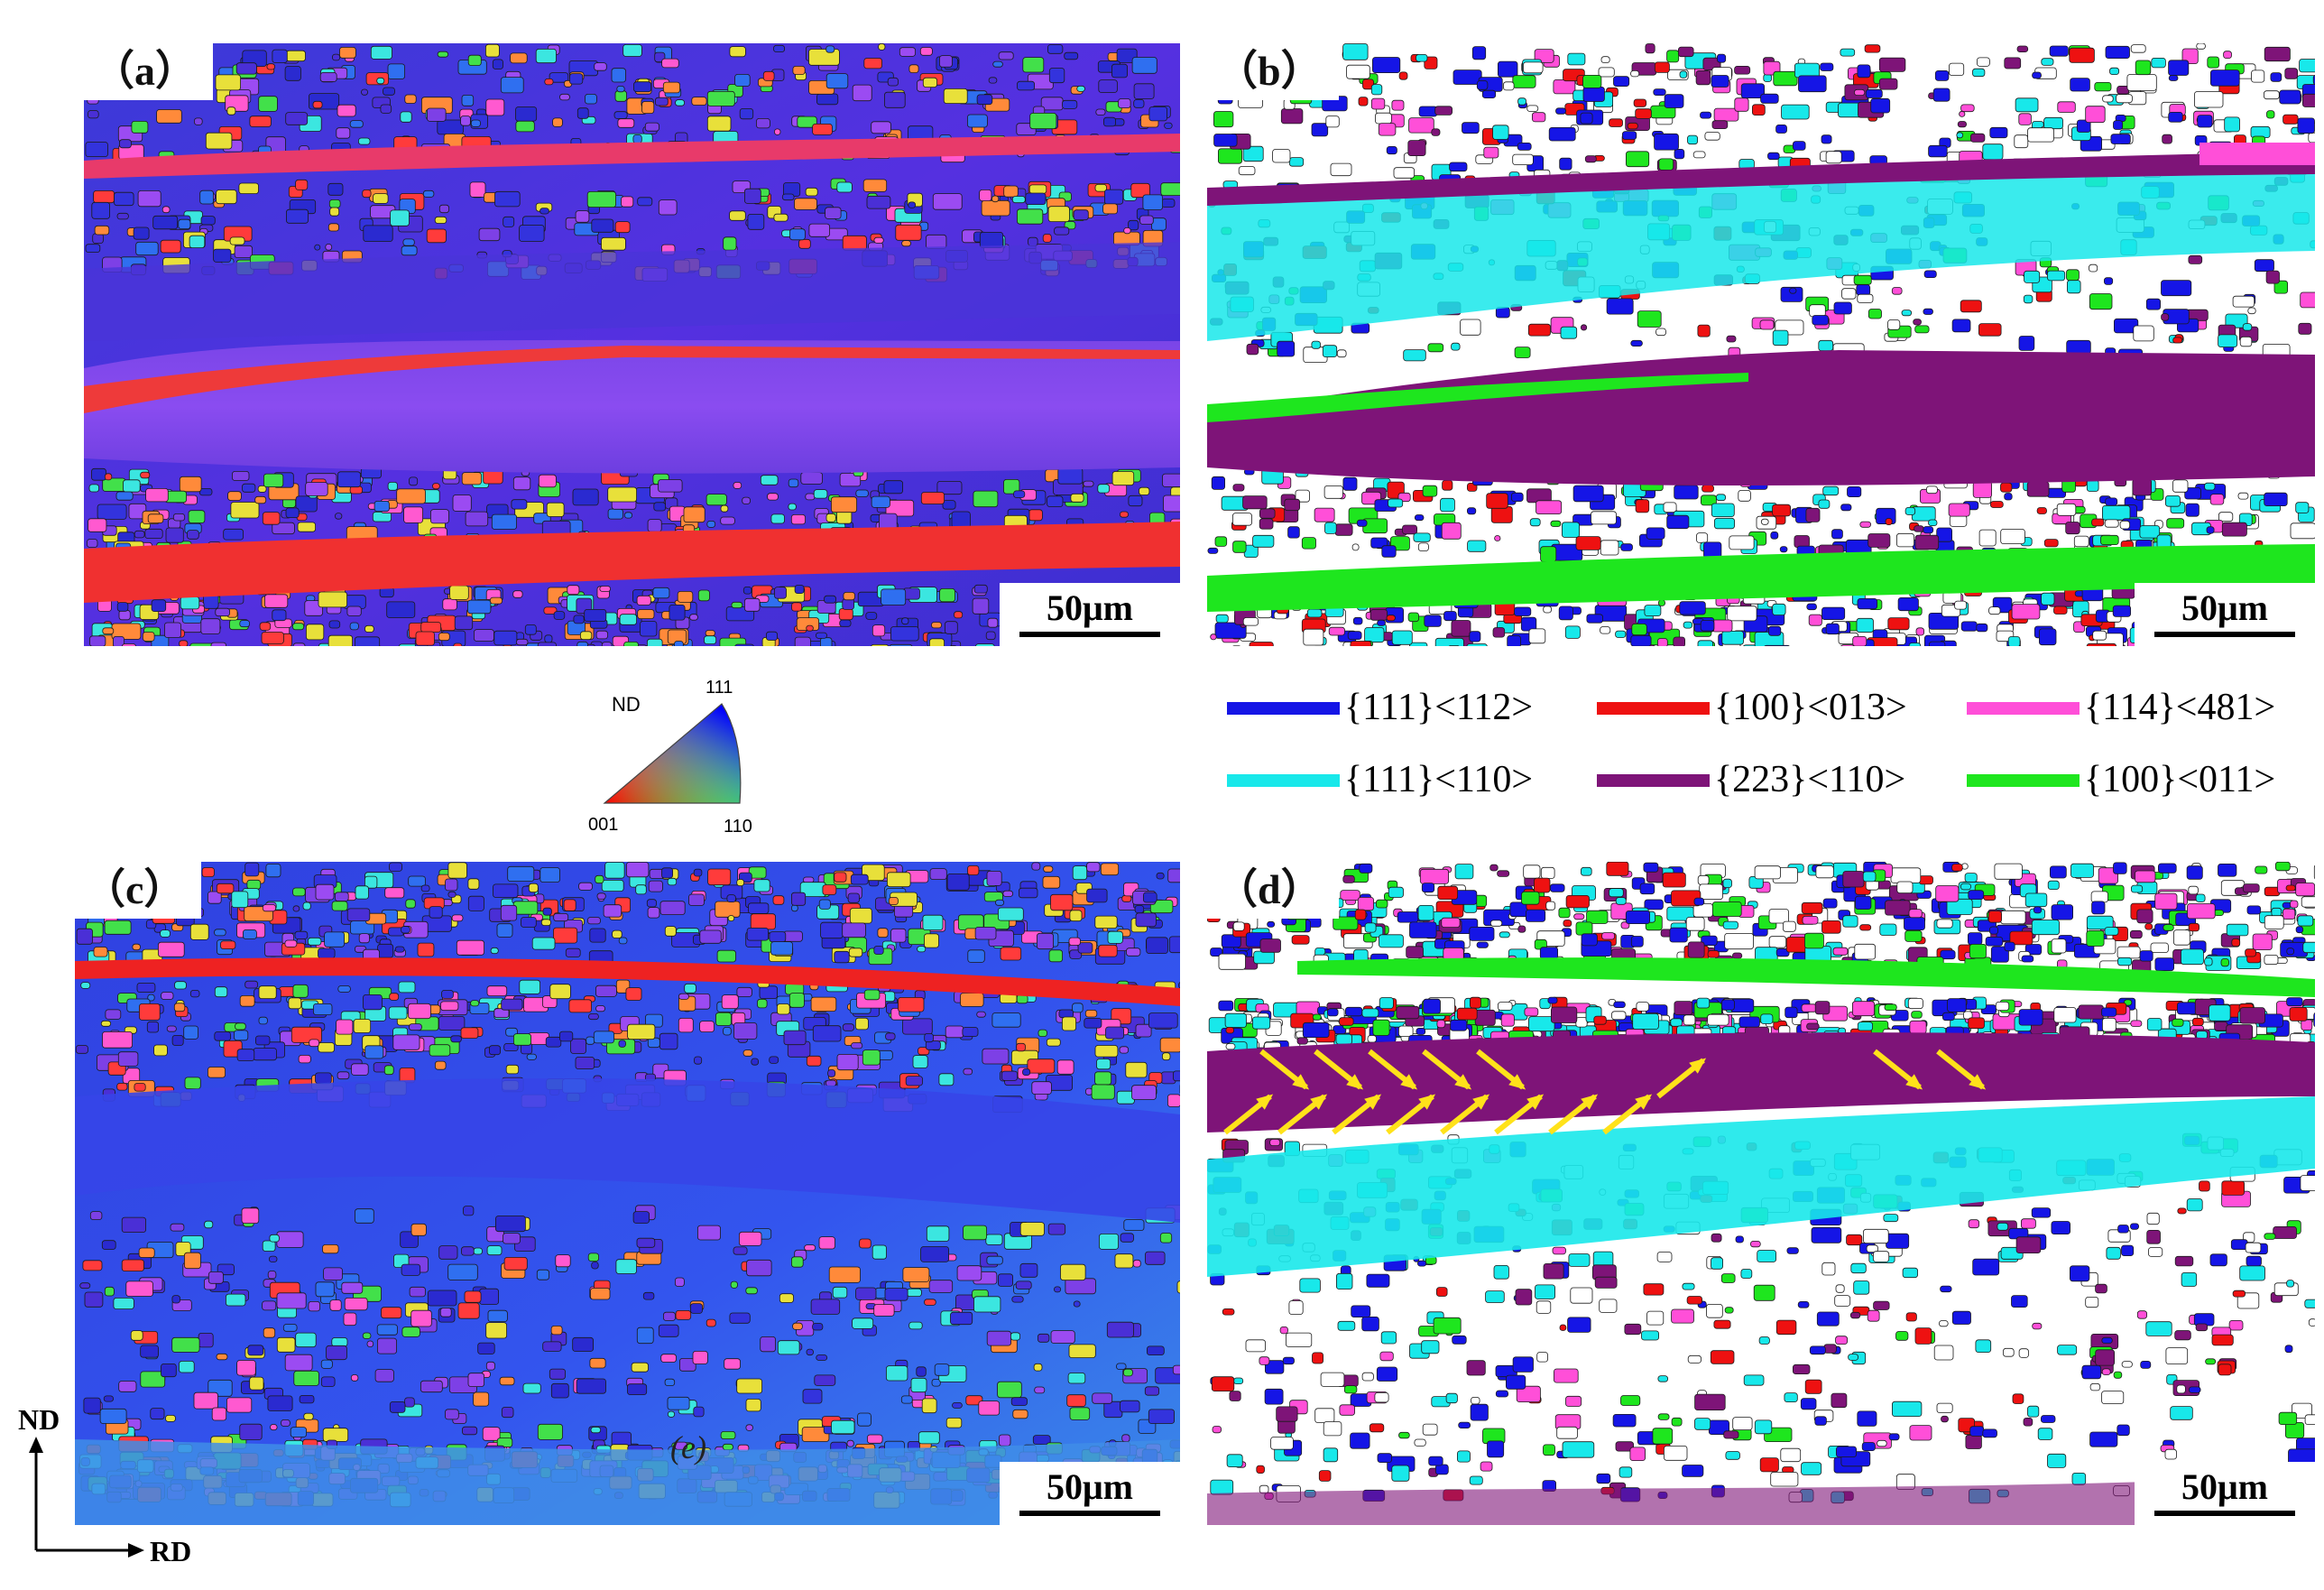 This screenshot has height=1590, width=2324. Describe the element at coordinates (1273, 890) in the screenshot. I see `panel-label-d: （d）` at that location.